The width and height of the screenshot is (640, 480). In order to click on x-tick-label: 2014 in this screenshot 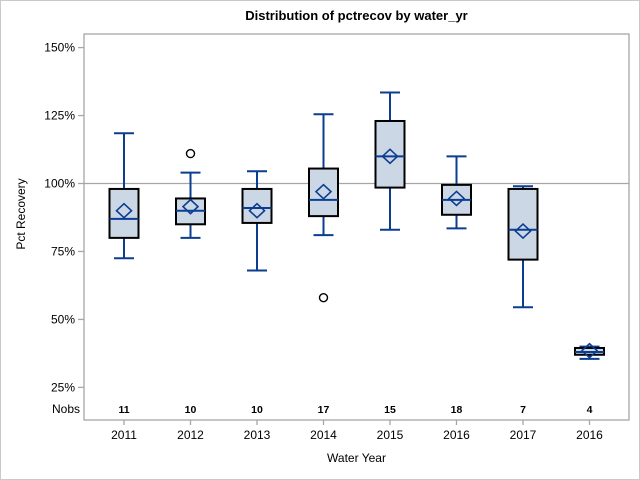, I will do `click(323, 435)`.